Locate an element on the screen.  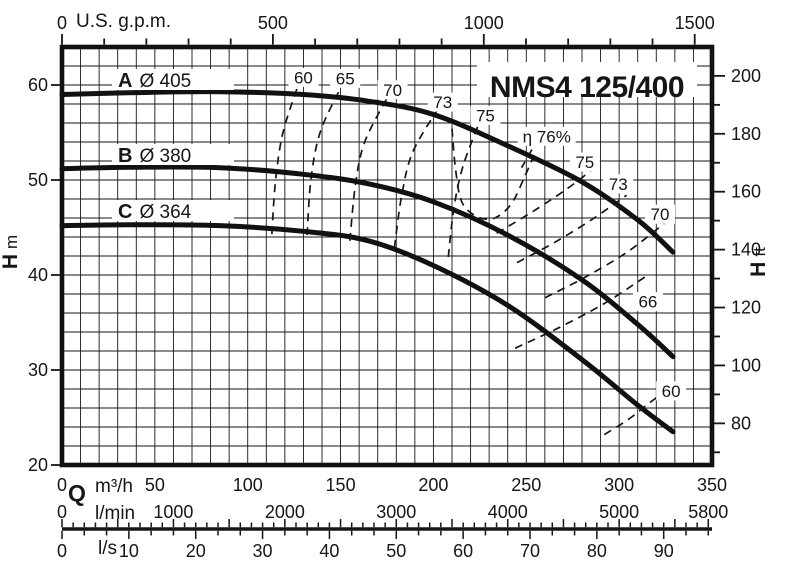
title-mask is located at coordinates (587, 79).